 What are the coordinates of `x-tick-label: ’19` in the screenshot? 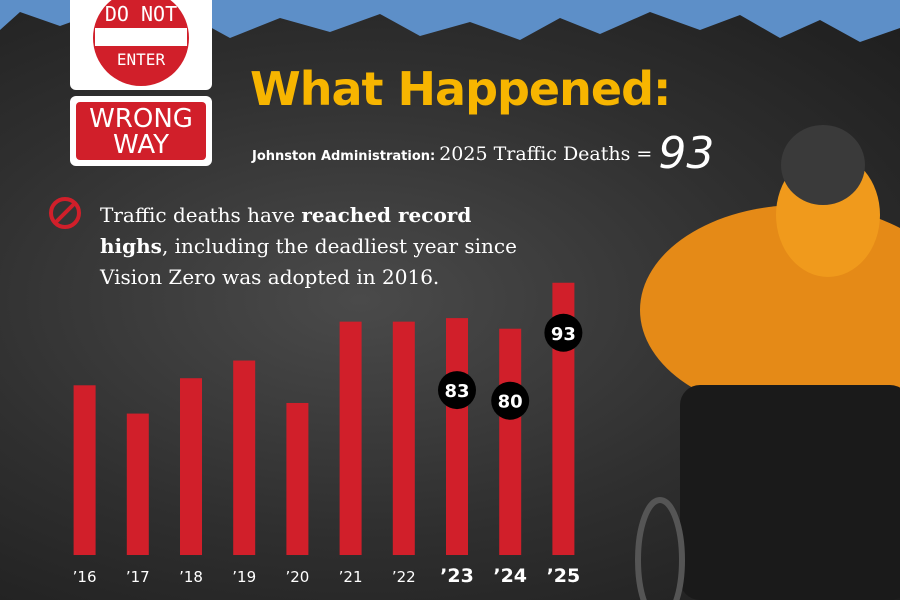 It's located at (244, 577).